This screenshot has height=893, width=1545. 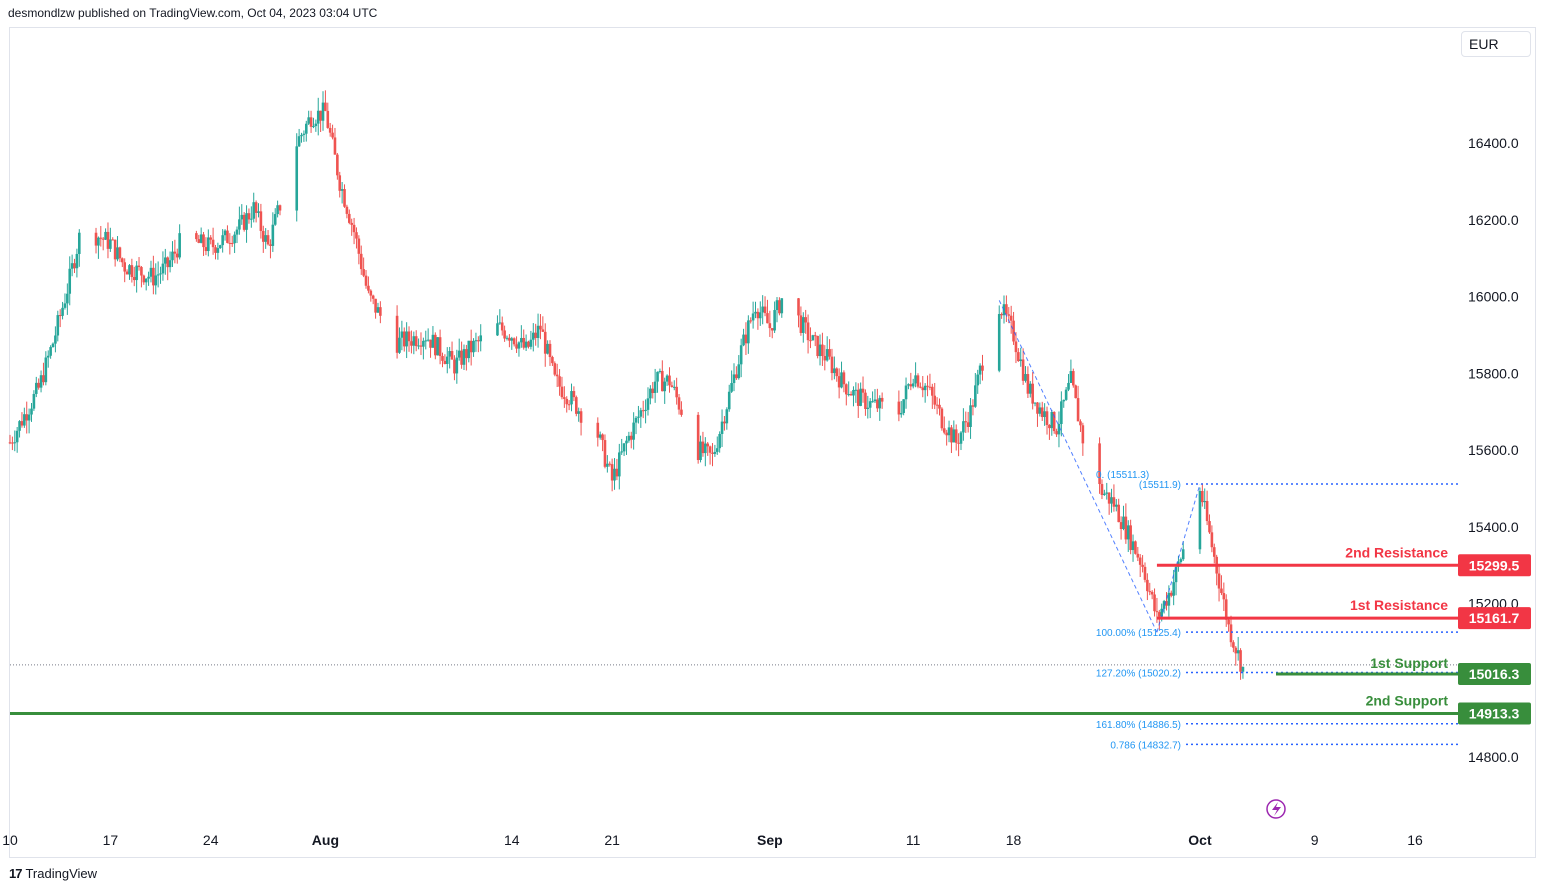 I want to click on x-tick-label: 21, so click(x=612, y=840).